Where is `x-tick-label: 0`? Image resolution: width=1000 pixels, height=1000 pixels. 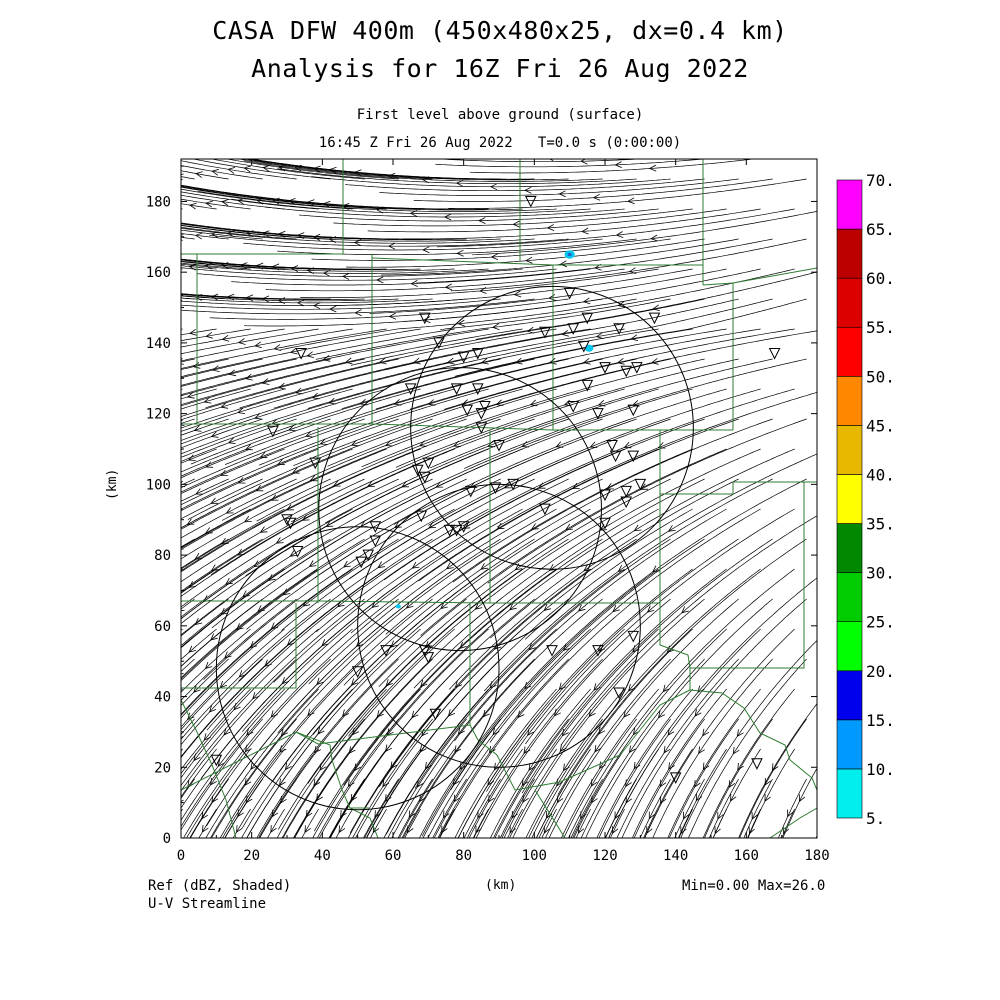
x-tick-label: 0 is located at coordinates (181, 856).